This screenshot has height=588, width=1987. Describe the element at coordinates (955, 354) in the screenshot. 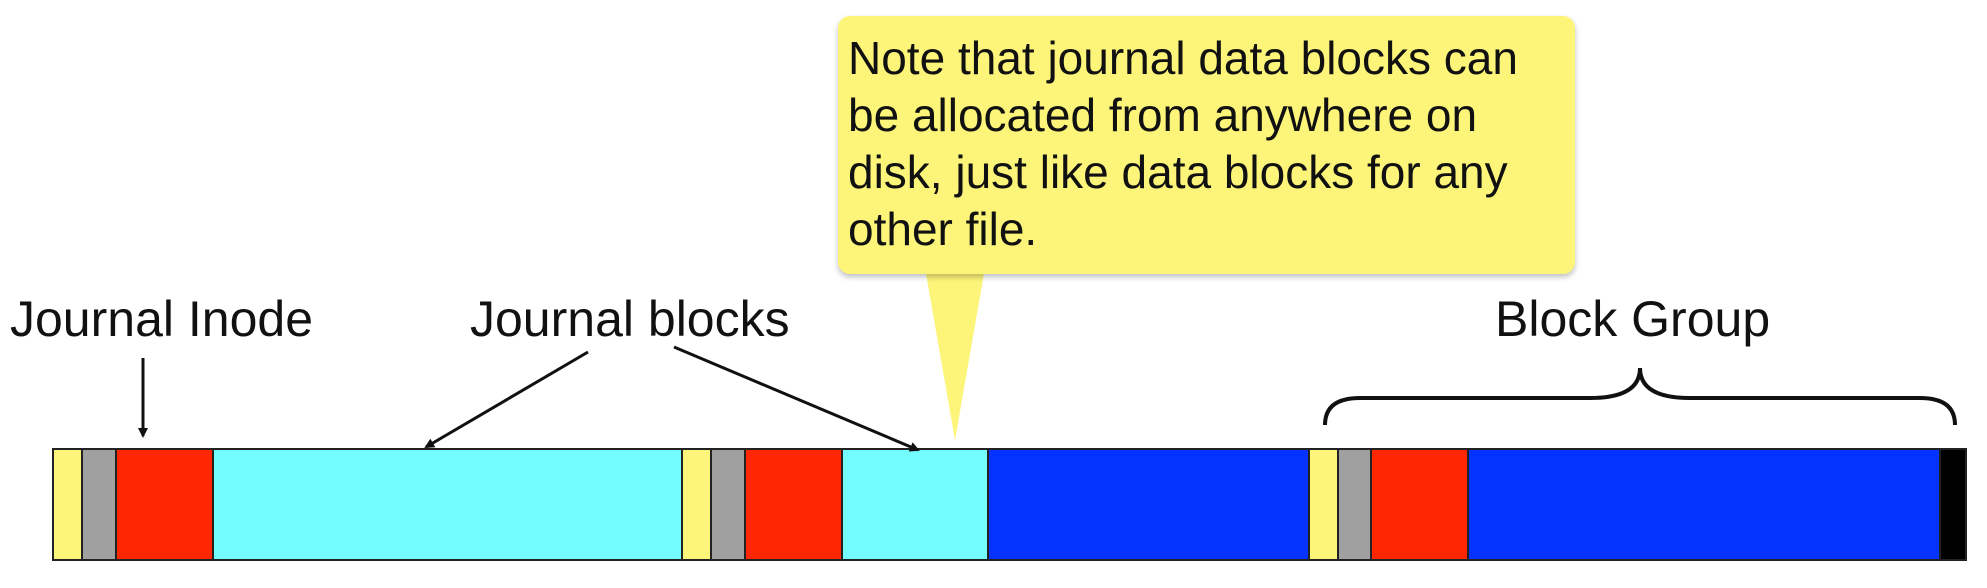

I see `callout-tail` at that location.